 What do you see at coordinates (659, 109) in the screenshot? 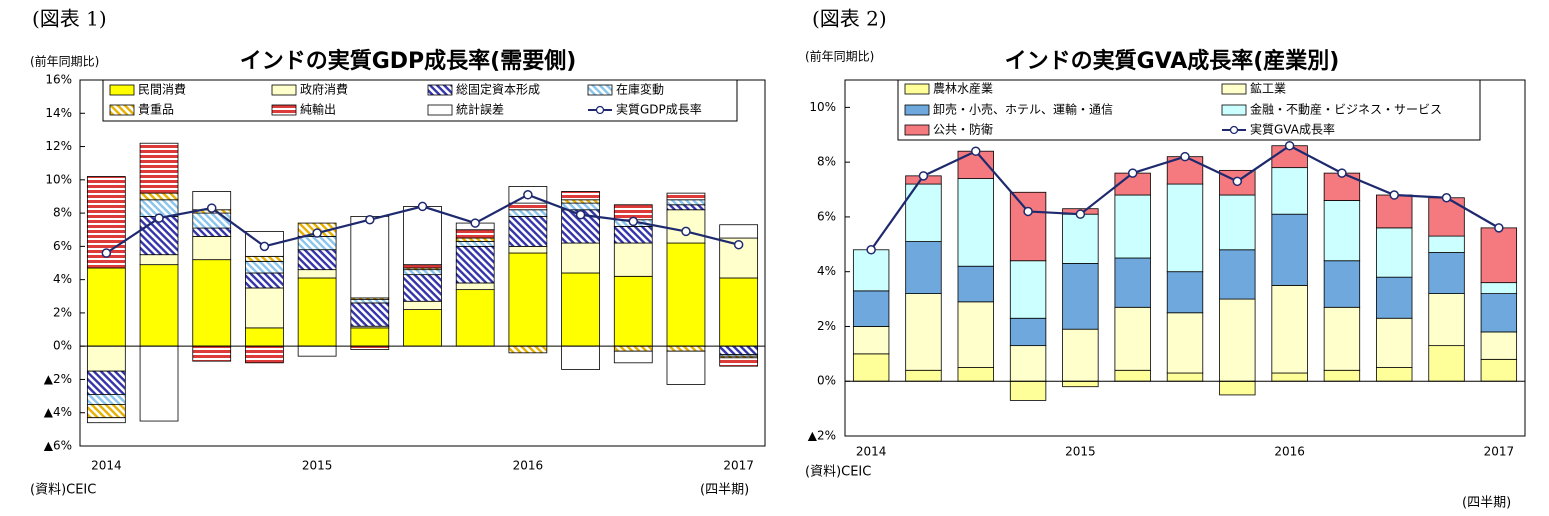
I see `legend-label: 実質GDP成長率` at bounding box center [659, 109].